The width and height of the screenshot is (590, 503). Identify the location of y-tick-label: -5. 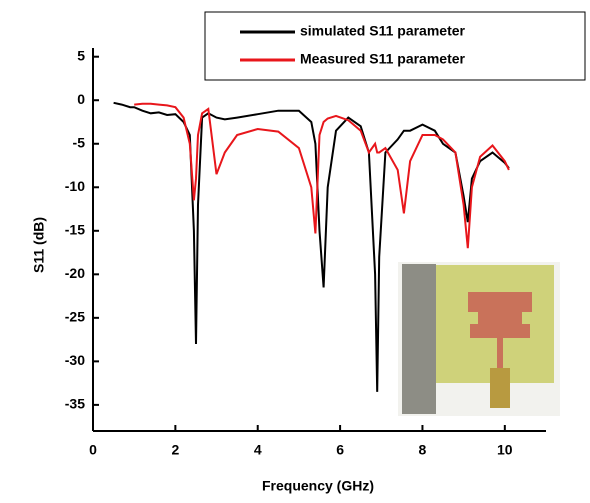
(79, 142).